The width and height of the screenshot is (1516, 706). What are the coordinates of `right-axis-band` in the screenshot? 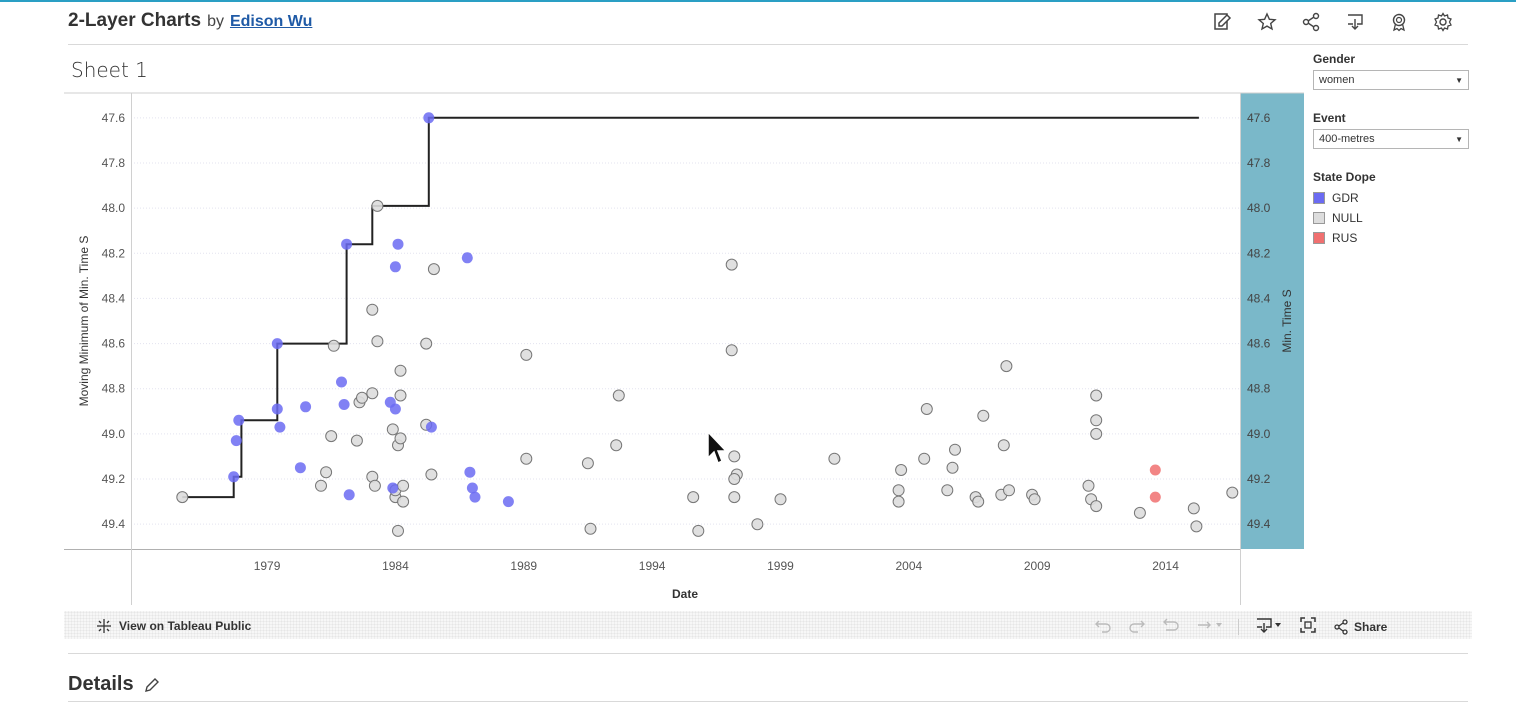 It's located at (1272, 321).